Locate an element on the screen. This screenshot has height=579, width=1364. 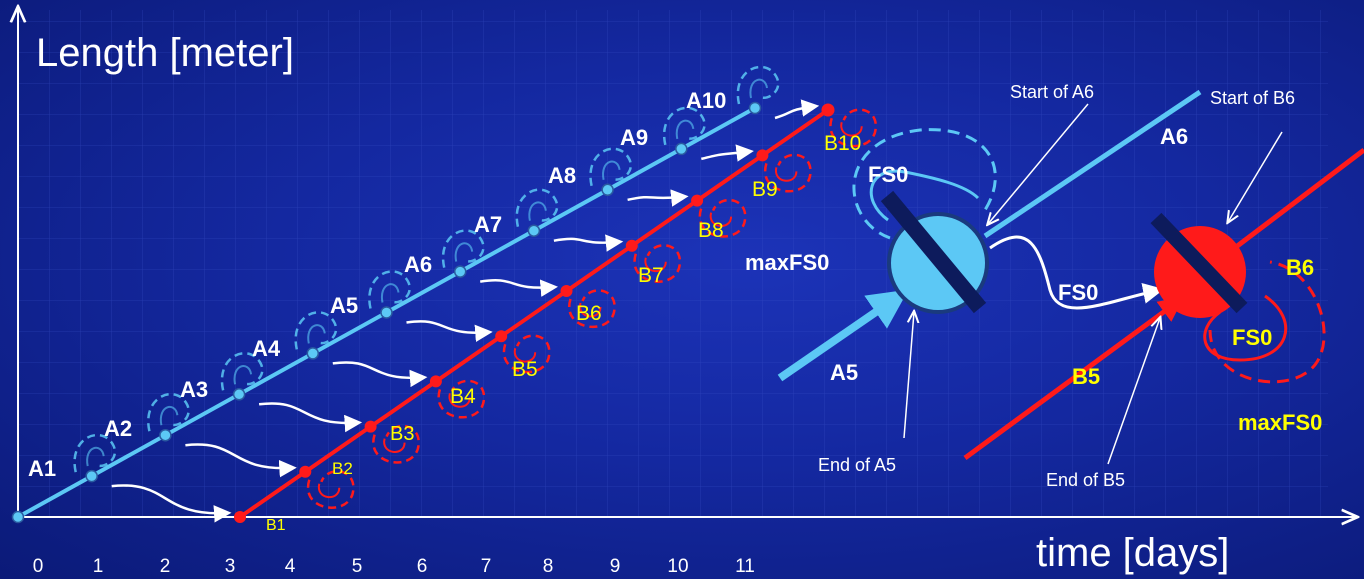
b-fs0-loop is located at coordinates (1245, 328).